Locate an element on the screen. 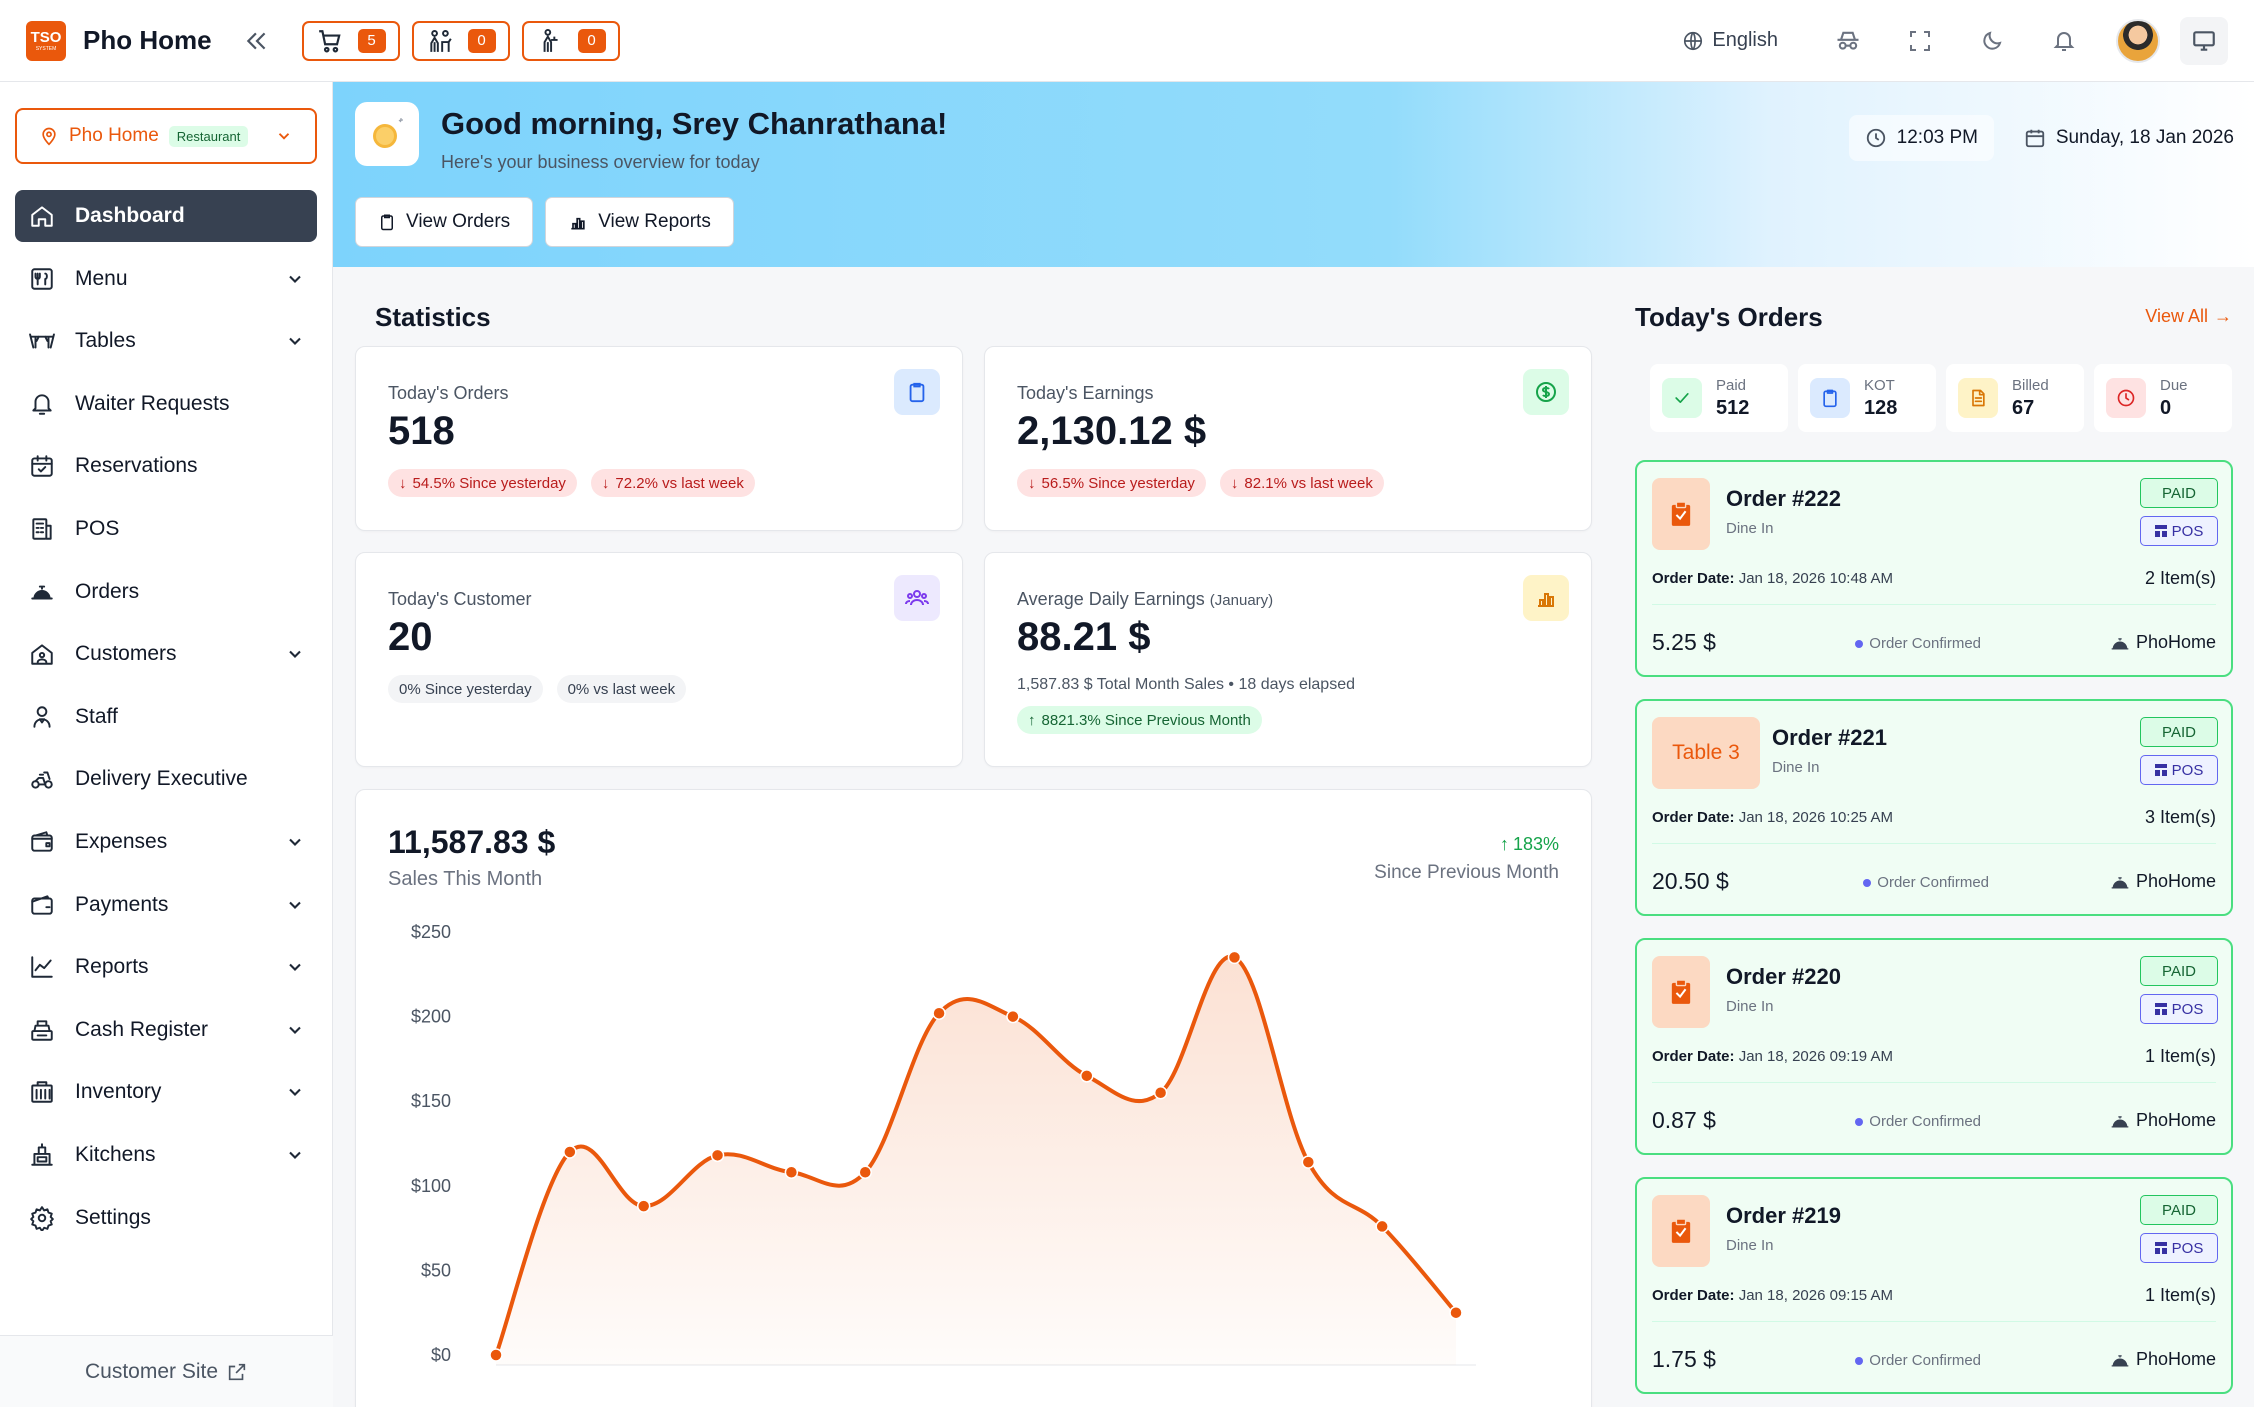 The height and width of the screenshot is (1407, 2254). summary-due: Due 0 is located at coordinates (2163, 398).